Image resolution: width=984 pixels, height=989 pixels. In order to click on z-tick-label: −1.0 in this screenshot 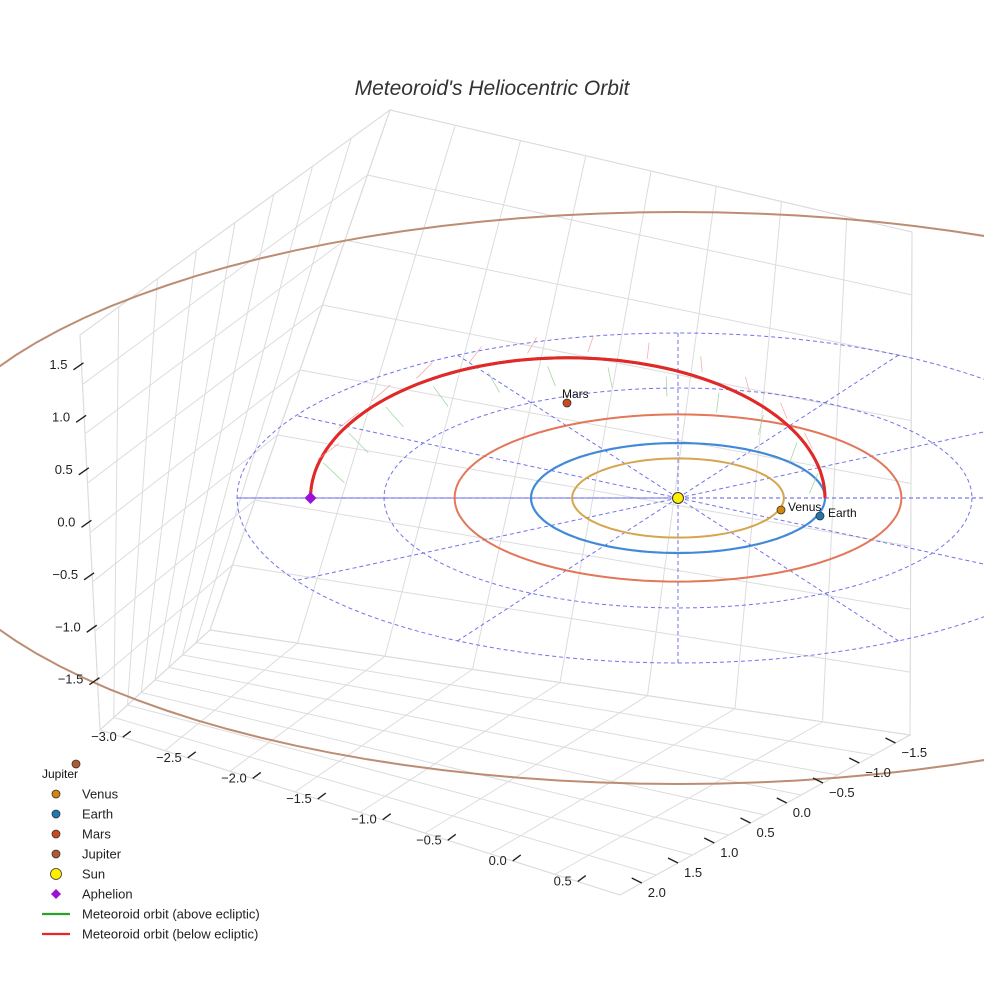, I will do `click(68, 626)`.